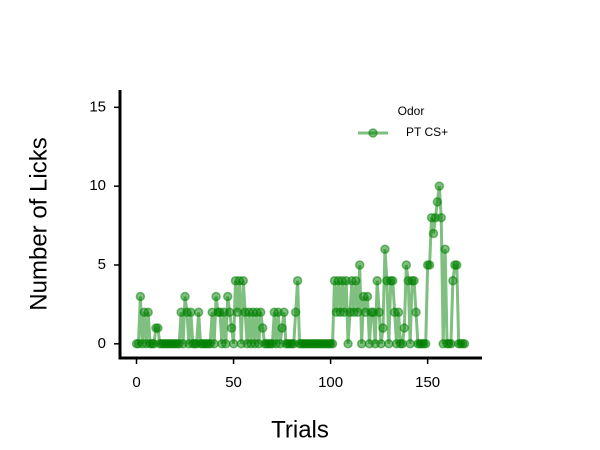  What do you see at coordinates (136, 382) in the screenshot?
I see `x-tick-label: 0` at bounding box center [136, 382].